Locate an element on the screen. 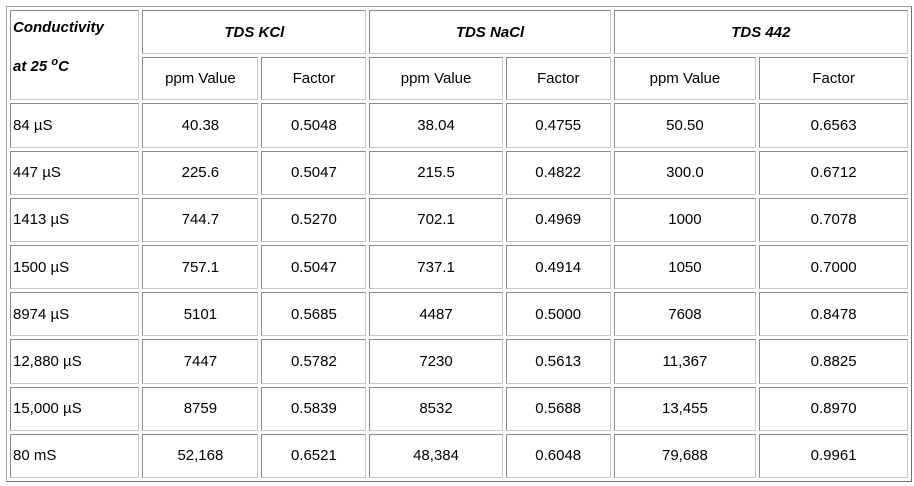 This screenshot has height=486, width=914. kcl-ppm-cell: 757.1 is located at coordinates (200, 267).